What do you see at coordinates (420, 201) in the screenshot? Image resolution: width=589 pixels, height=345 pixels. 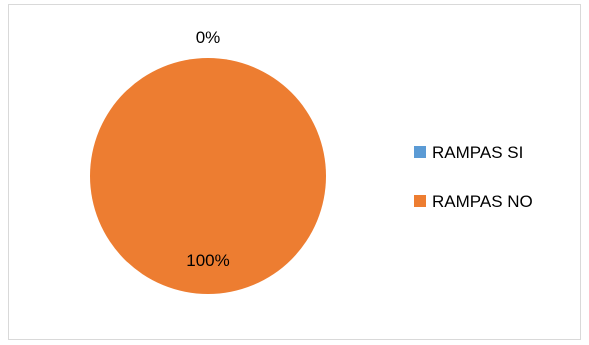 I see `legend-swatch-rampas-no` at bounding box center [420, 201].